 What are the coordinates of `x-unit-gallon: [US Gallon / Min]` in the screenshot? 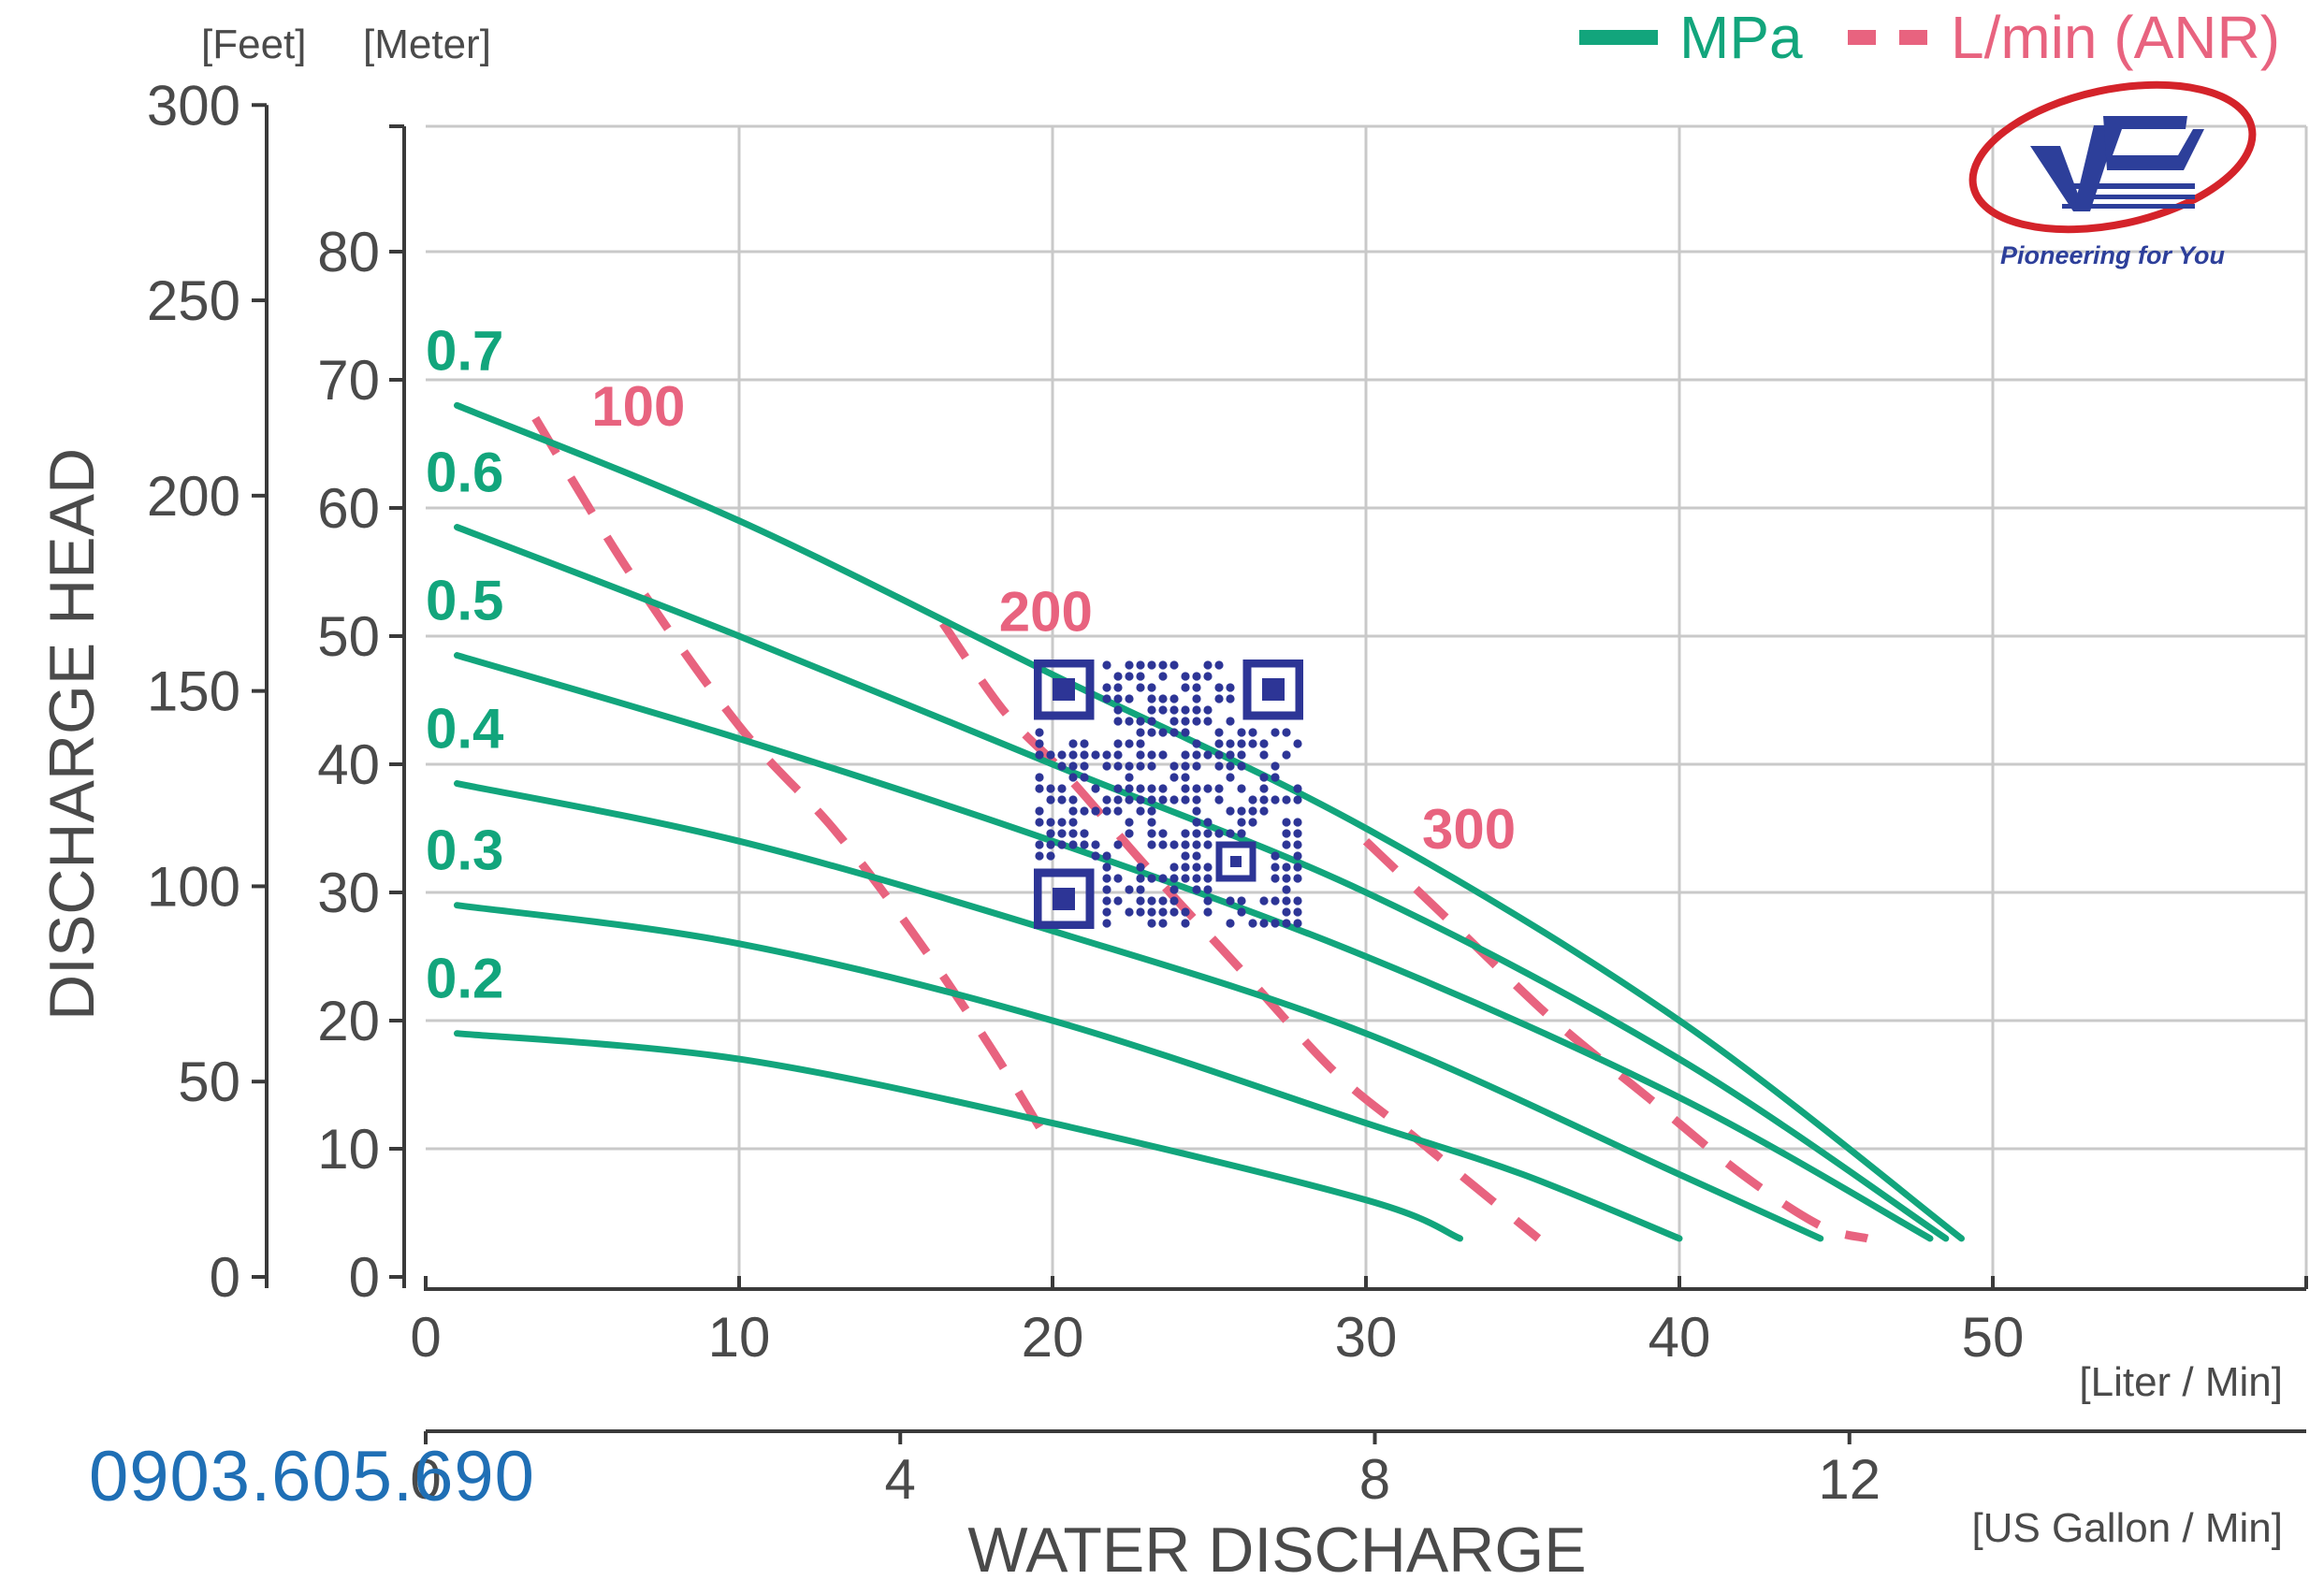 It's located at (2127, 1528).